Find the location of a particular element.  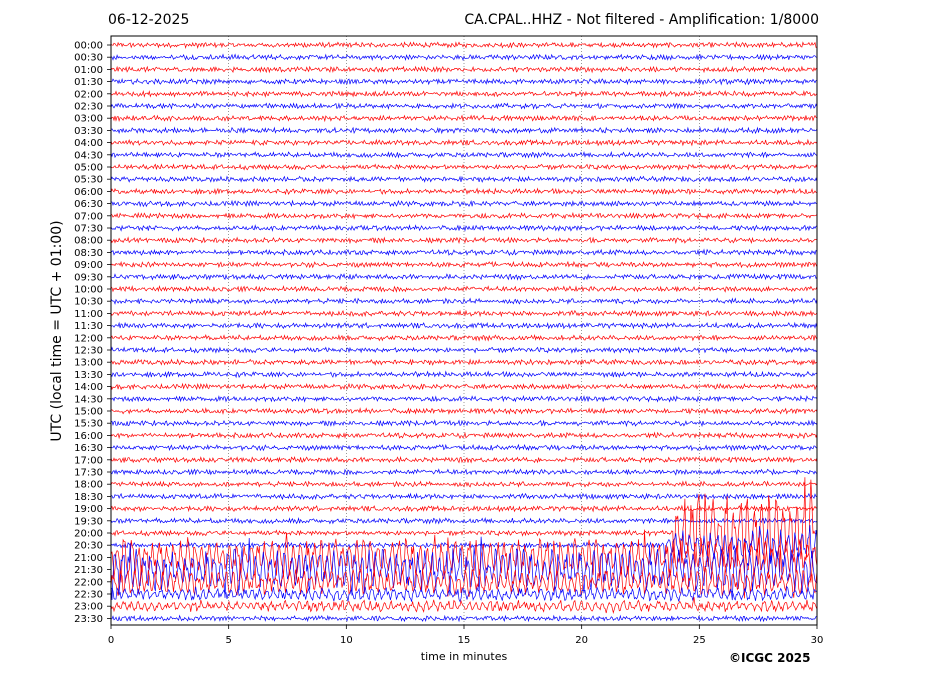

y-tick-label: 15:00 is located at coordinates (88, 412).